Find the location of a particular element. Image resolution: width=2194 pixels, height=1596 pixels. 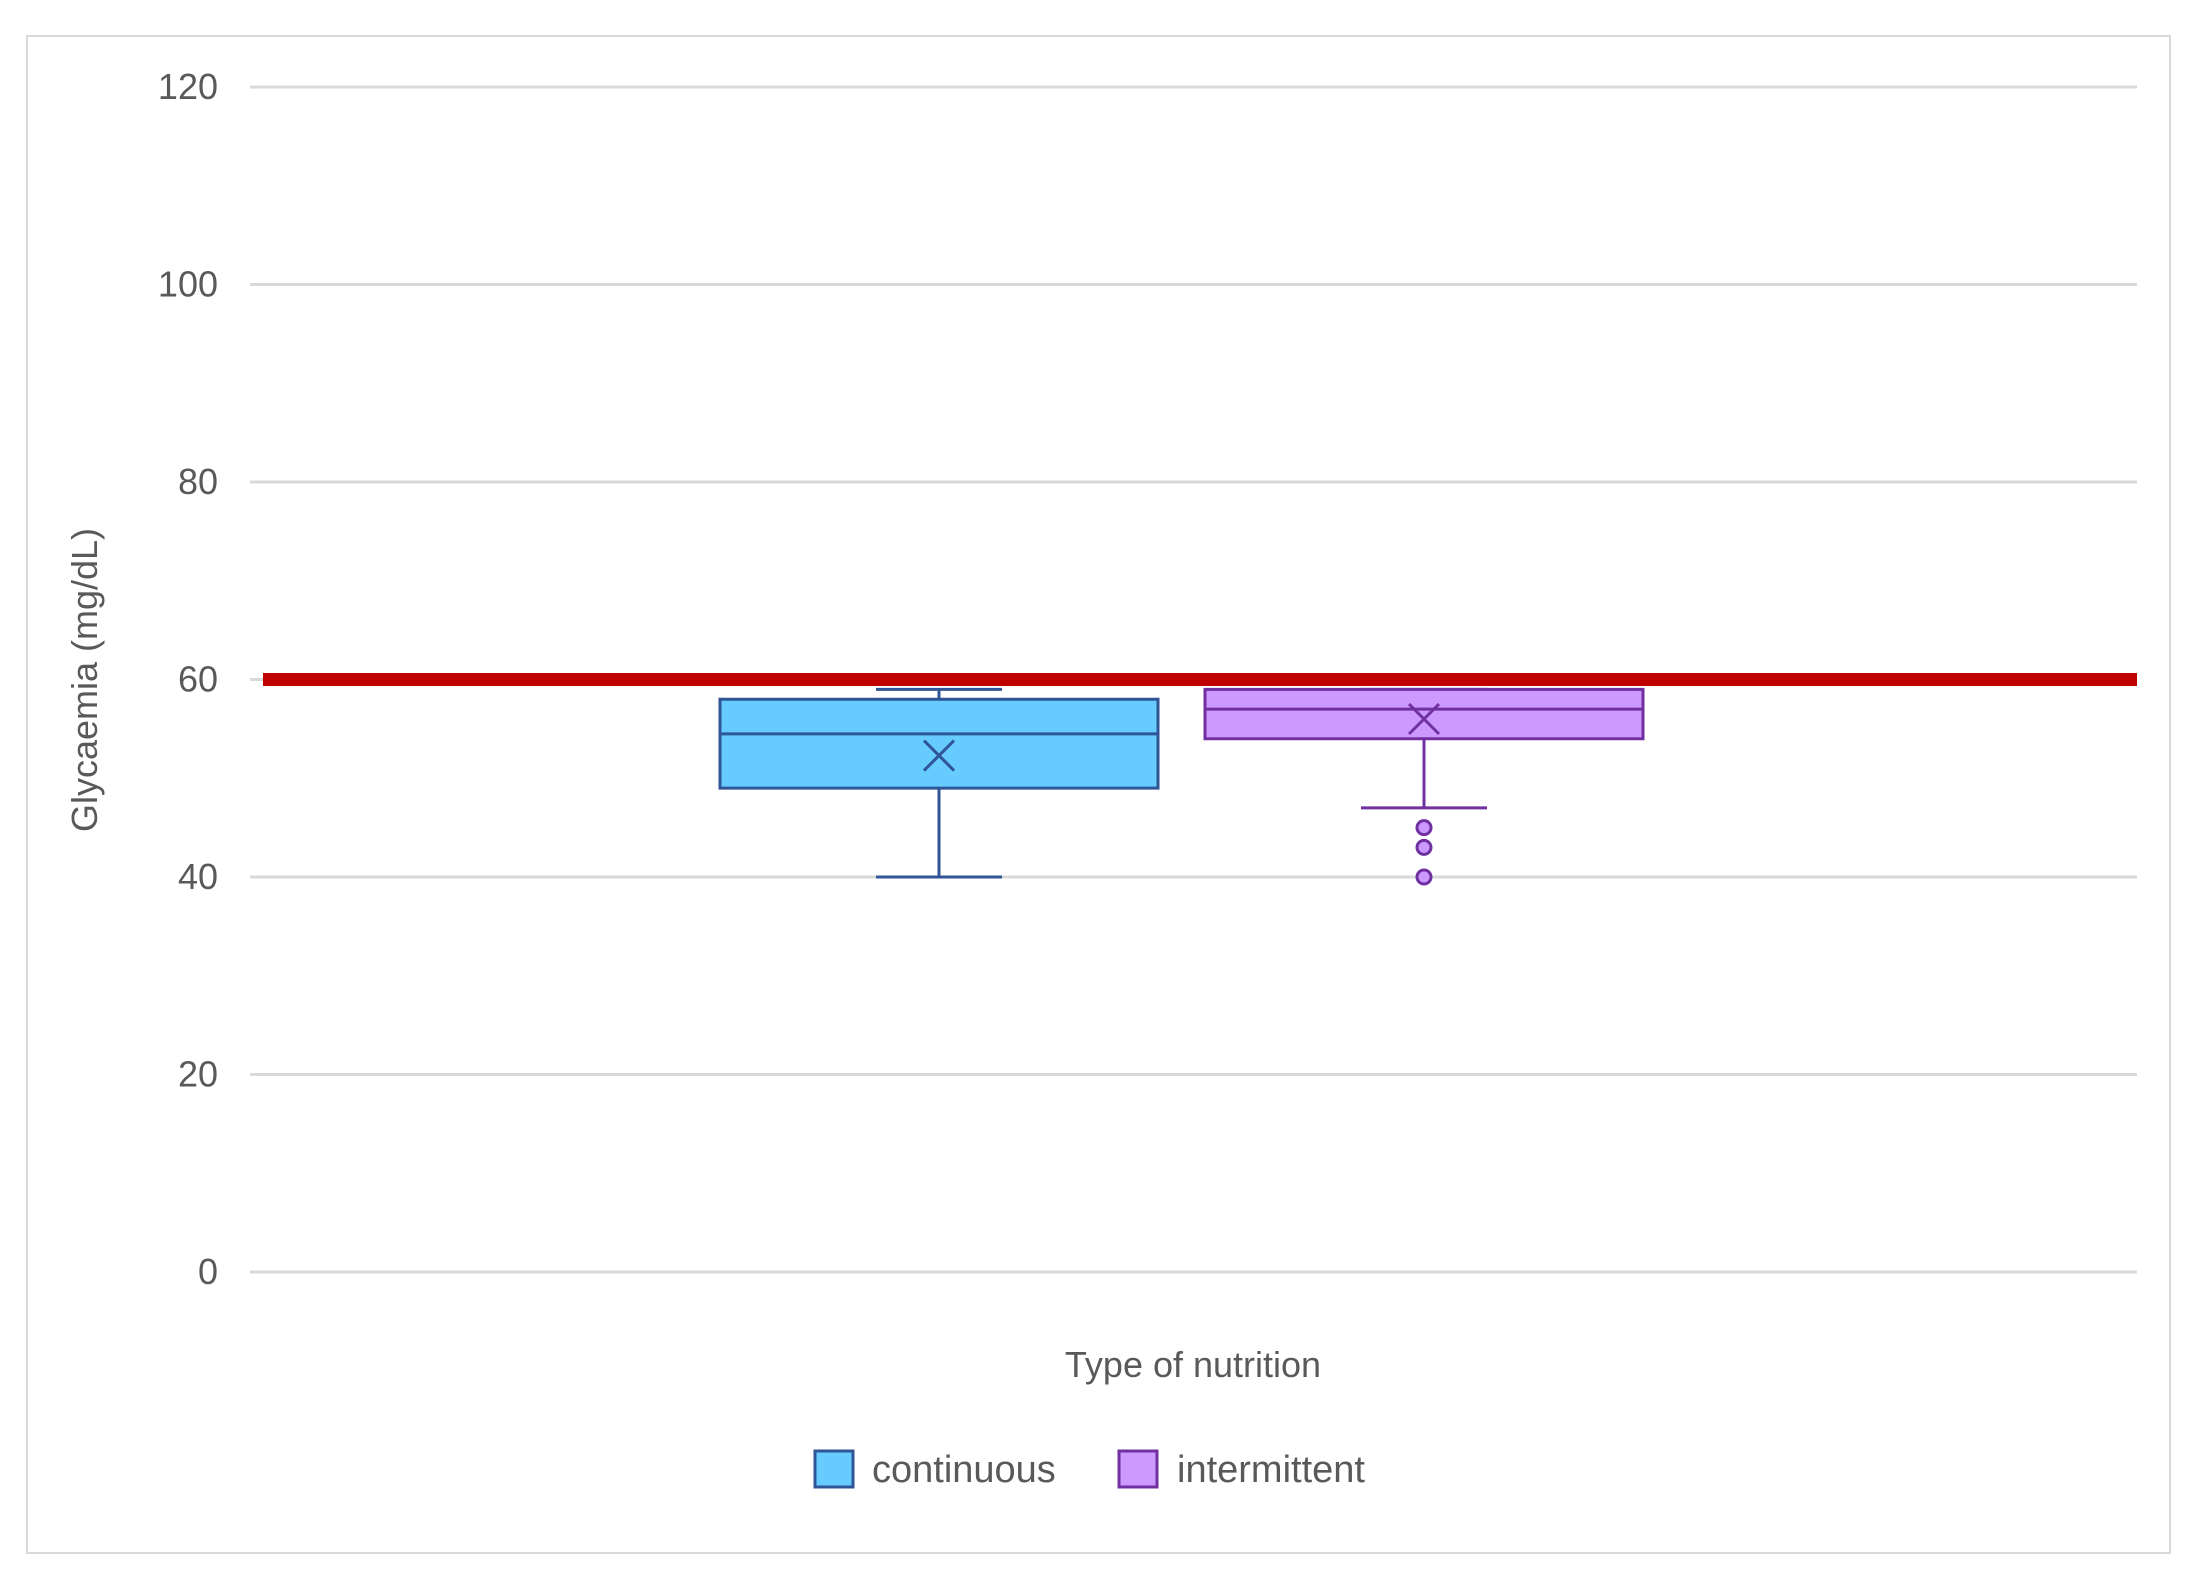

y-tick-label: 40 is located at coordinates (198, 876).